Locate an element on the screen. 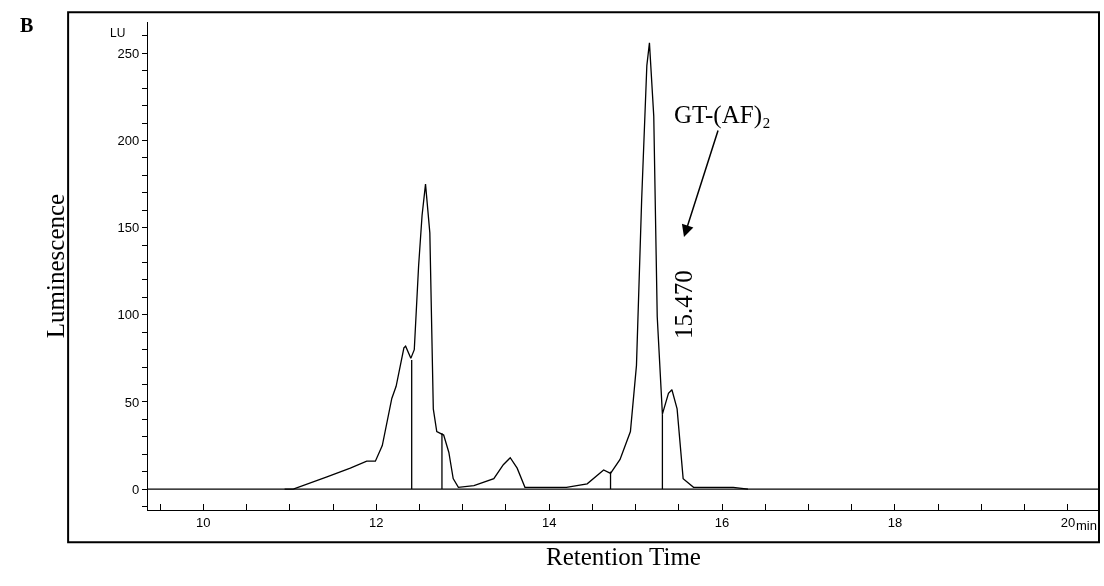  x-tick-label: 14 is located at coordinates (549, 522).